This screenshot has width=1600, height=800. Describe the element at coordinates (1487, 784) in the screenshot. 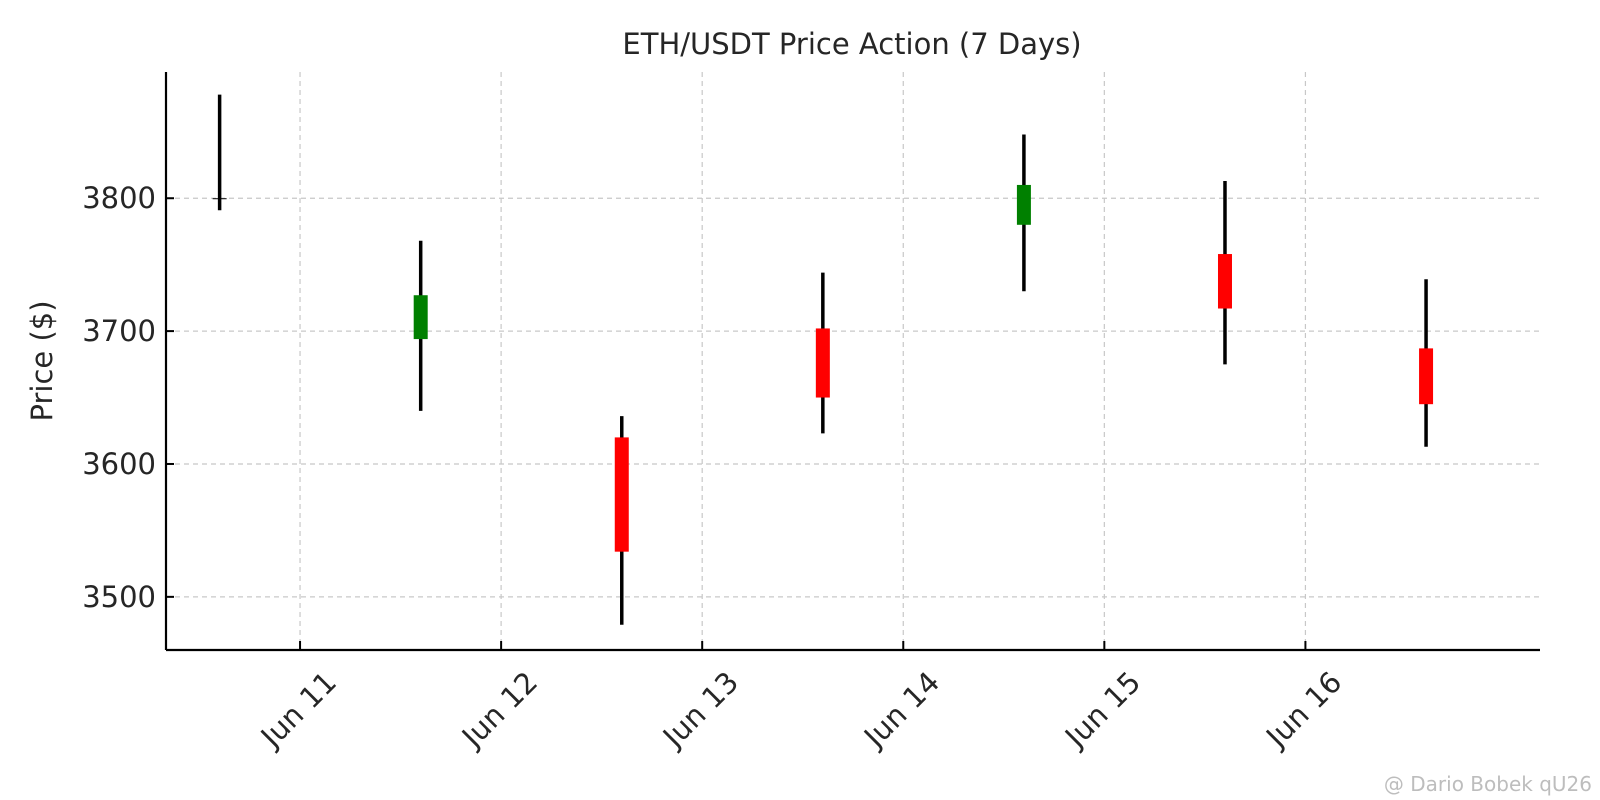

I see `watermark-text: @ Dario Bobek qU26` at that location.